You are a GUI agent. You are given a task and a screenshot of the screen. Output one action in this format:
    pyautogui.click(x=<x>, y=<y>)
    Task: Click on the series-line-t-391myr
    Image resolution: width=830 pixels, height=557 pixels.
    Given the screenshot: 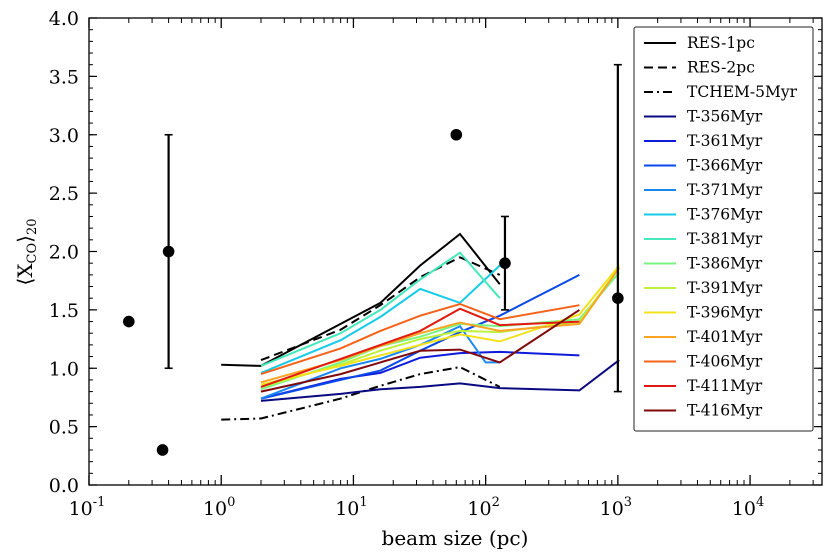 What is the action you would take?
    pyautogui.click(x=440, y=327)
    